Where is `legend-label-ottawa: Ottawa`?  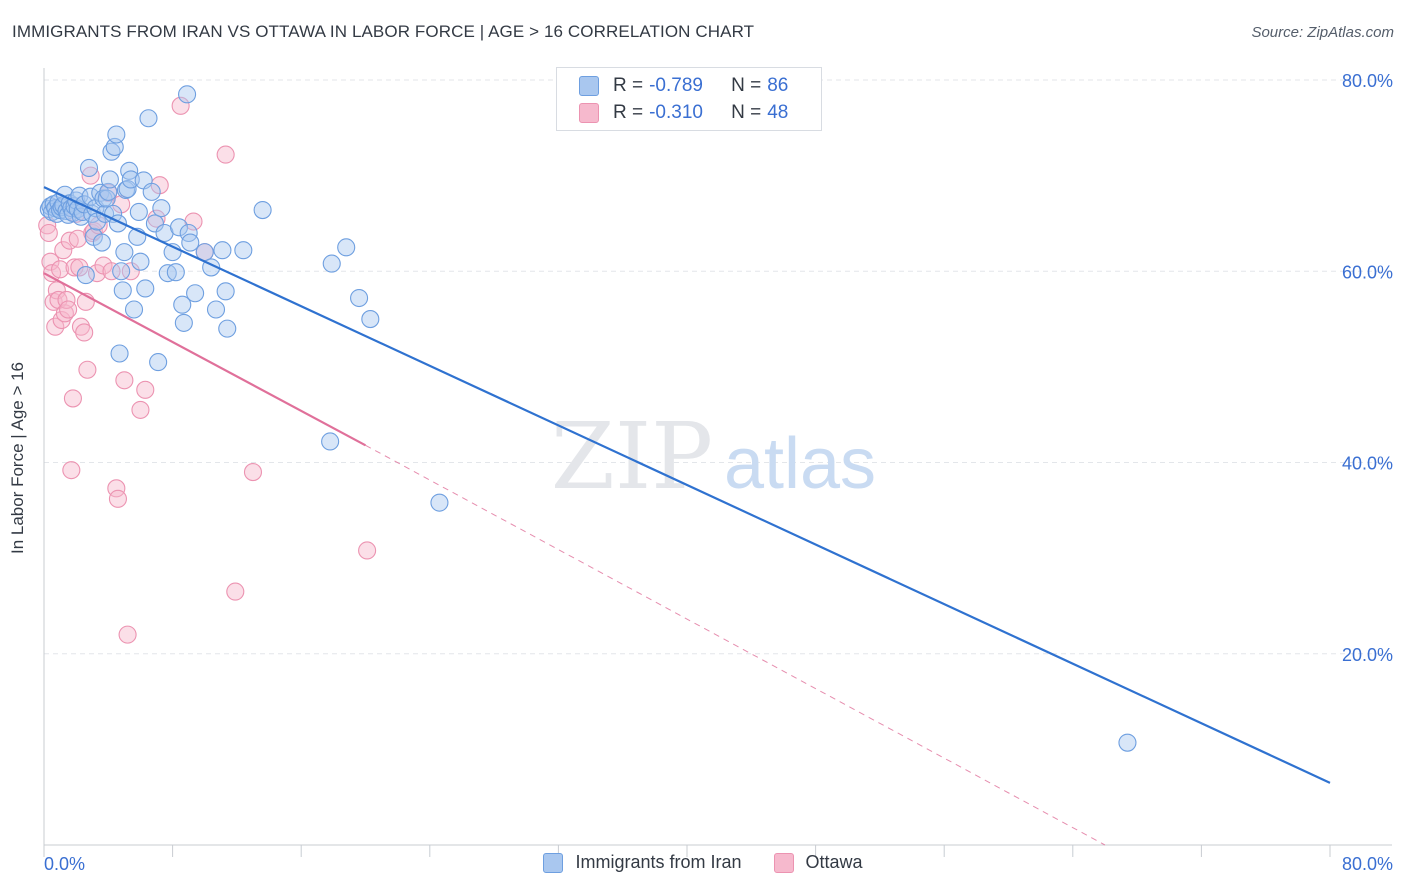
legend-label-ottawa: Ottawa is located at coordinates (834, 862).